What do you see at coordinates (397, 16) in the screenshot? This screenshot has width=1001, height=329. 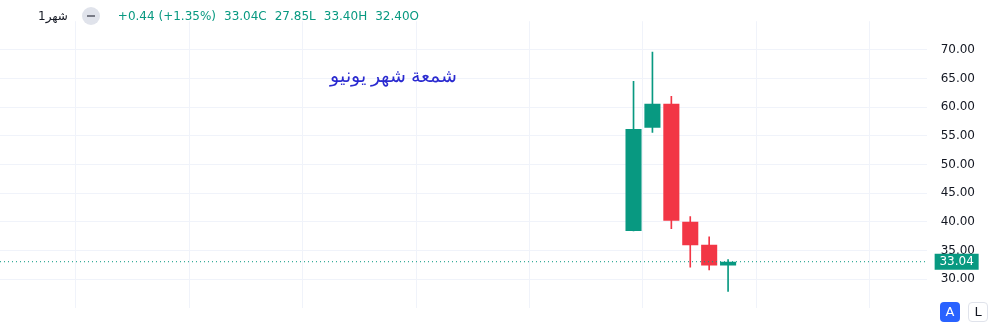 I see `annotation: 32.40O` at bounding box center [397, 16].